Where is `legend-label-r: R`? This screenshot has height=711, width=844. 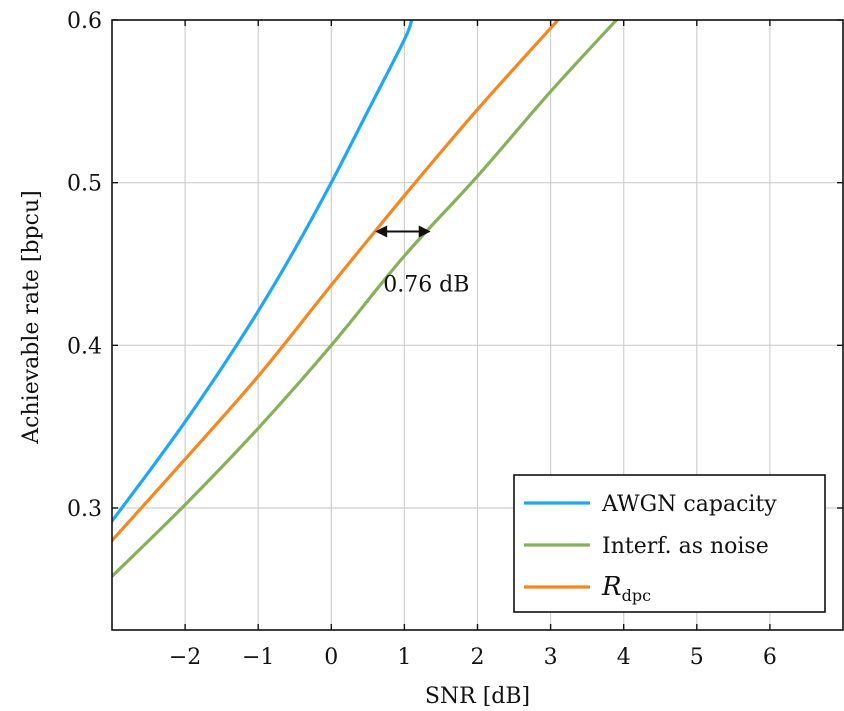 legend-label-r: R is located at coordinates (611, 587).